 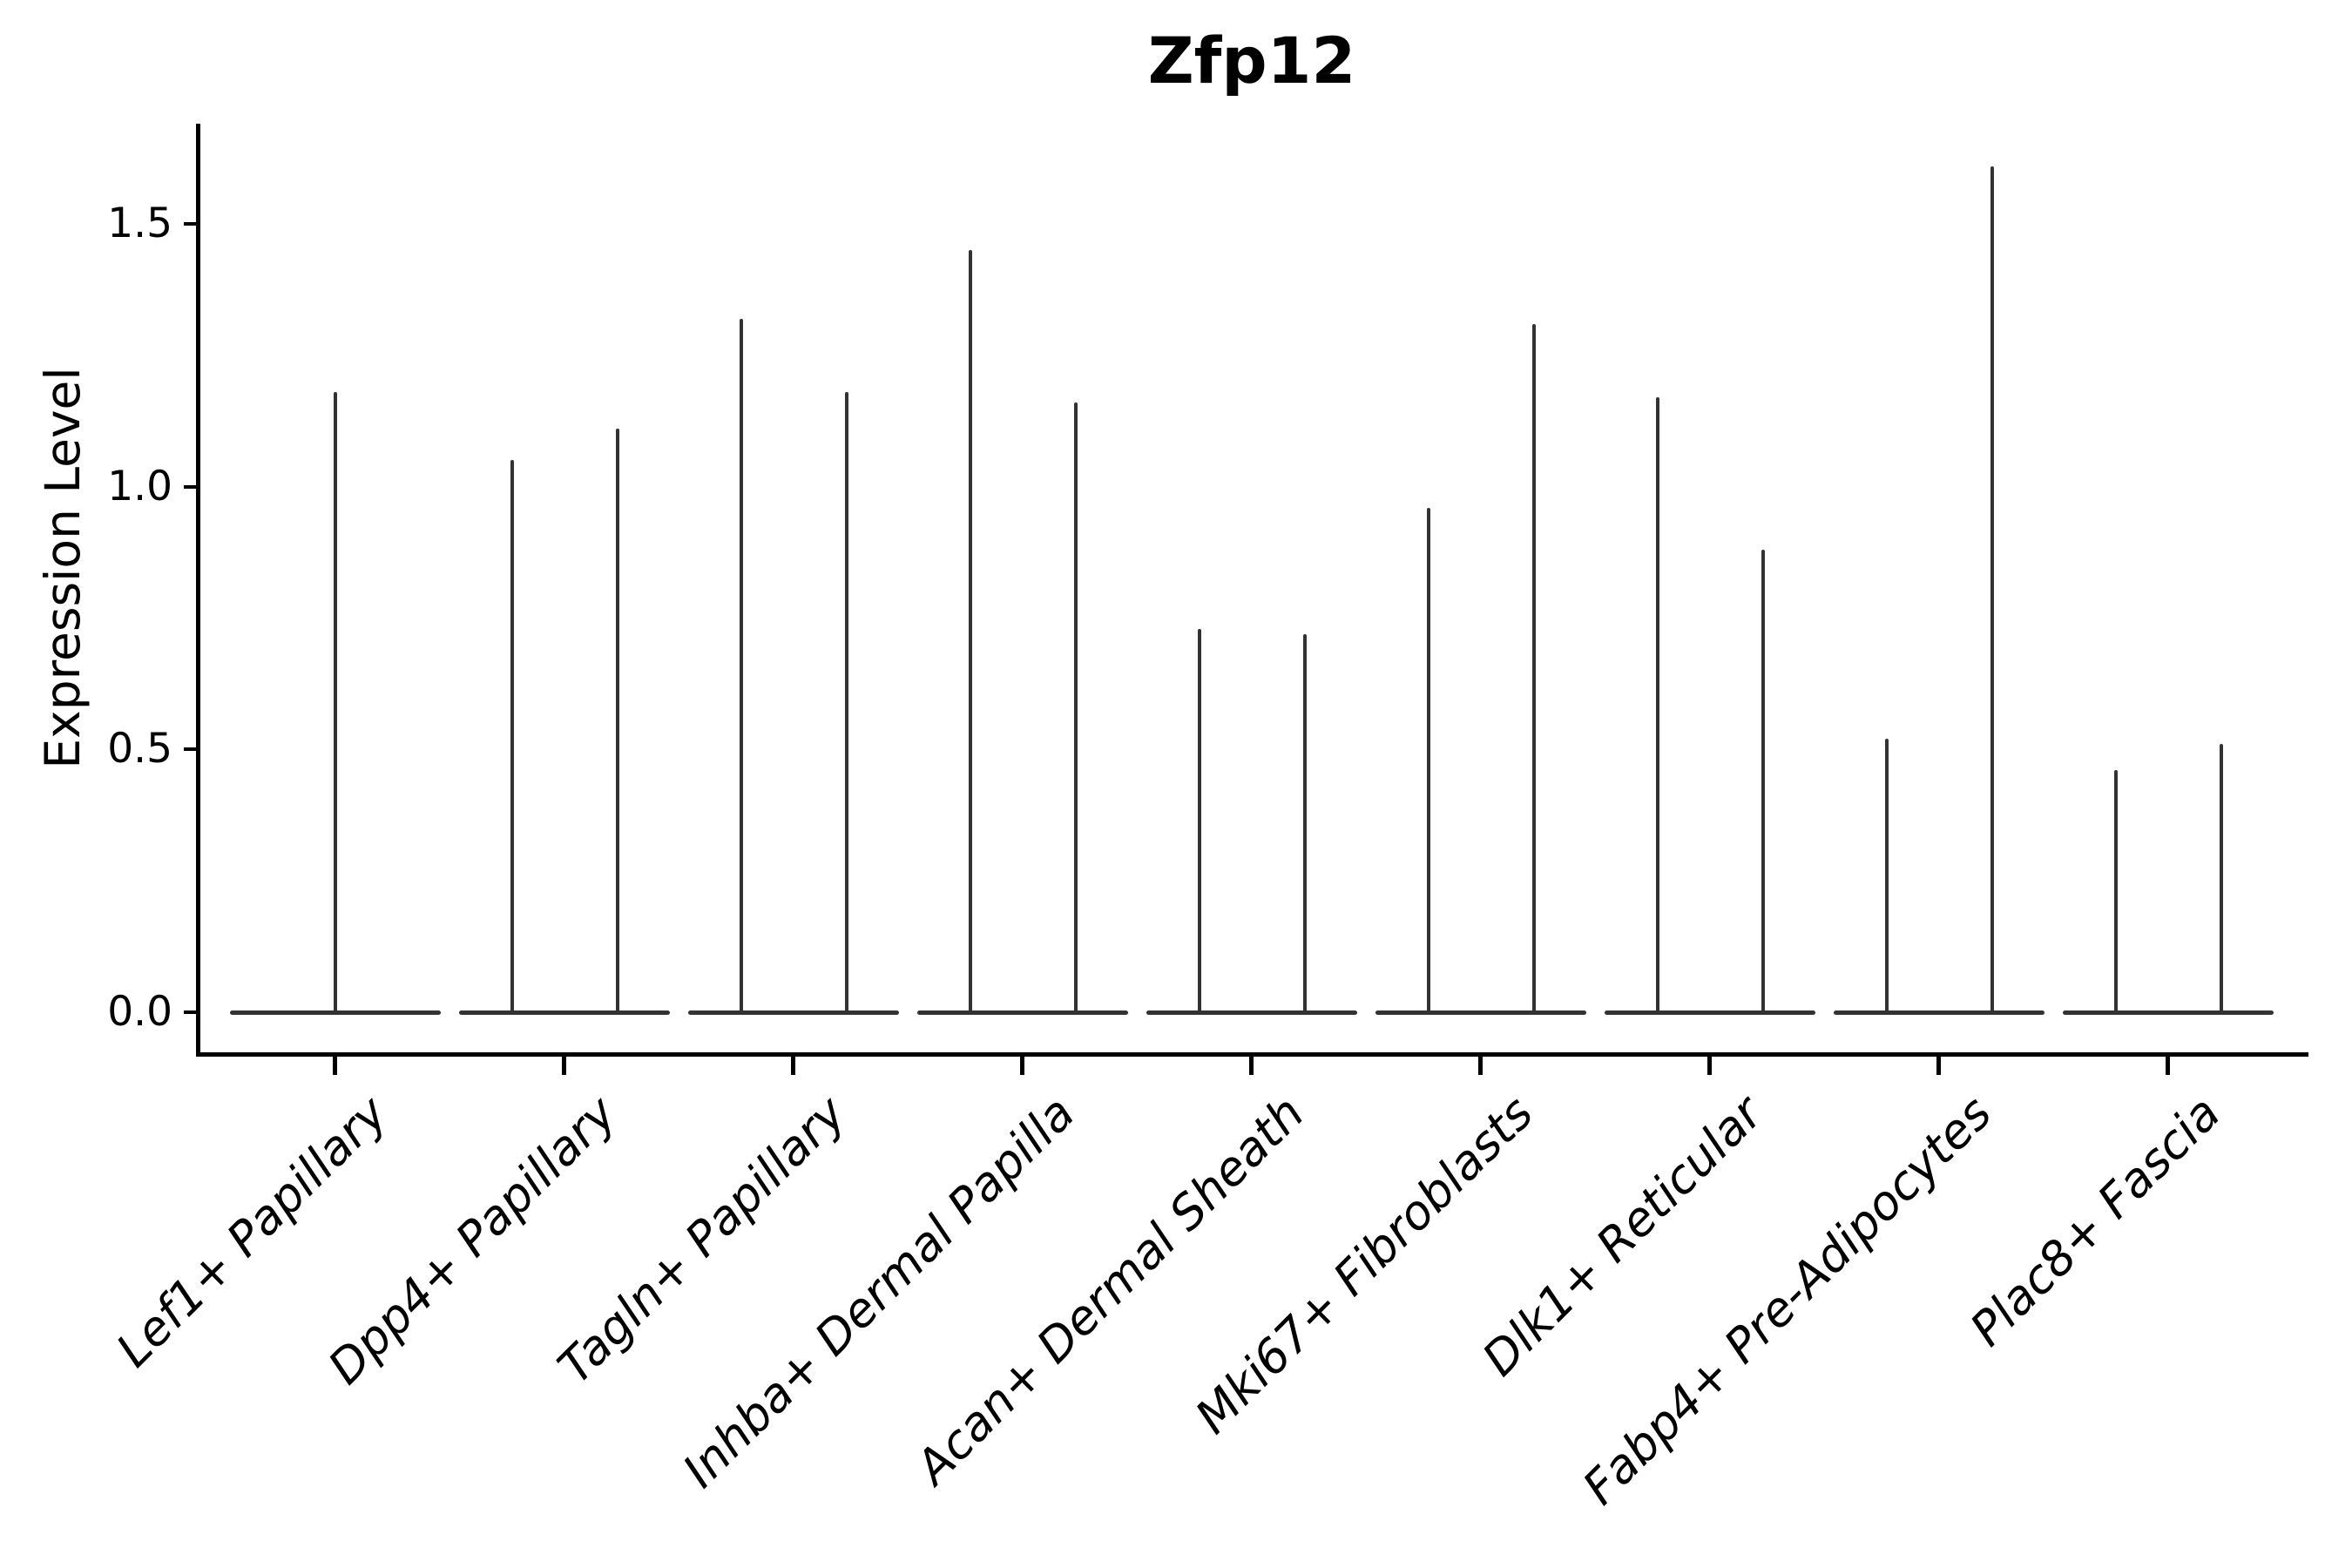 I want to click on x-tick-label: Plac8+ Fascia, so click(x=2095, y=1221).